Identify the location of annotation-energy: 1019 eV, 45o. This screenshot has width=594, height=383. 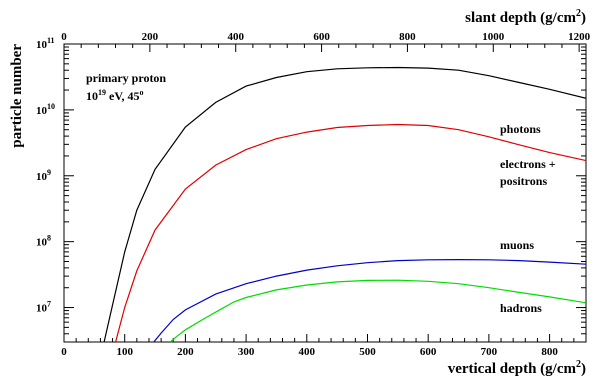
(114, 95).